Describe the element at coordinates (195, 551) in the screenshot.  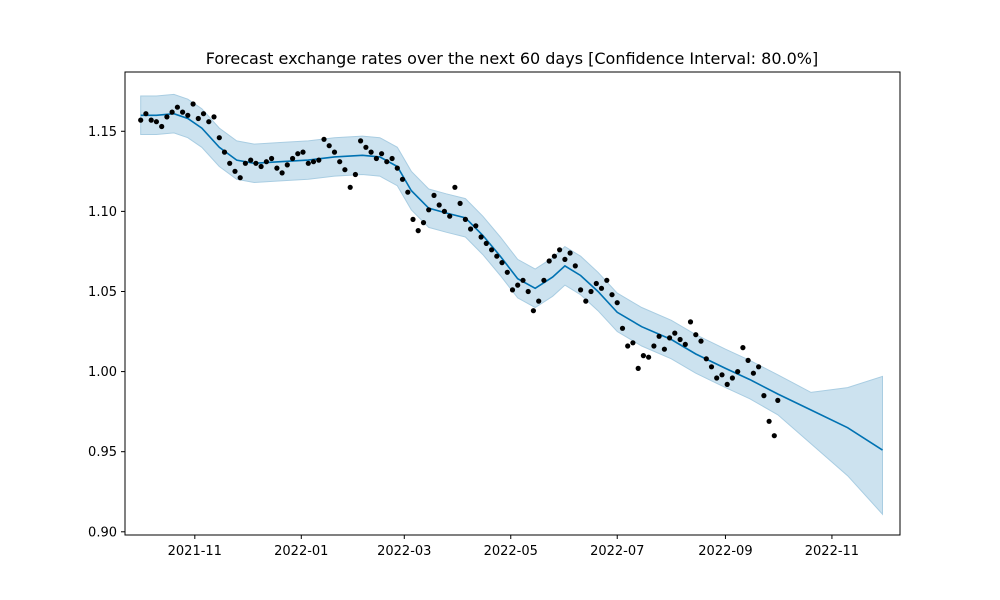
I see `x-tick-label: 2021-11` at that location.